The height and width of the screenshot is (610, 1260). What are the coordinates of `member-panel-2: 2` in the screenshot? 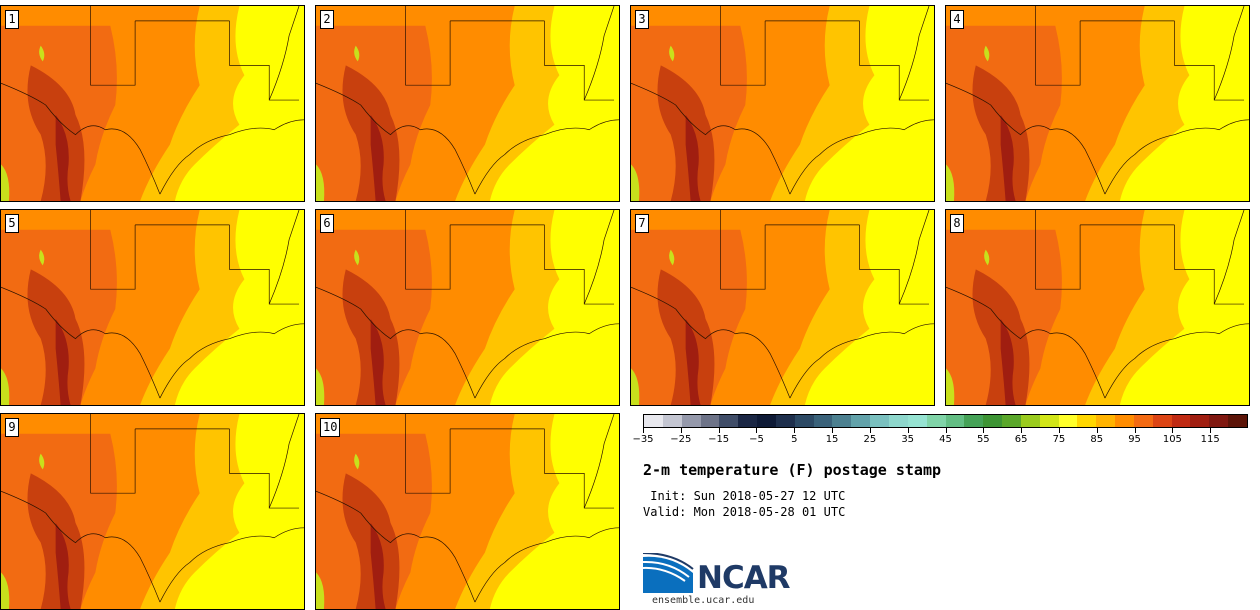 It's located at (467, 103).